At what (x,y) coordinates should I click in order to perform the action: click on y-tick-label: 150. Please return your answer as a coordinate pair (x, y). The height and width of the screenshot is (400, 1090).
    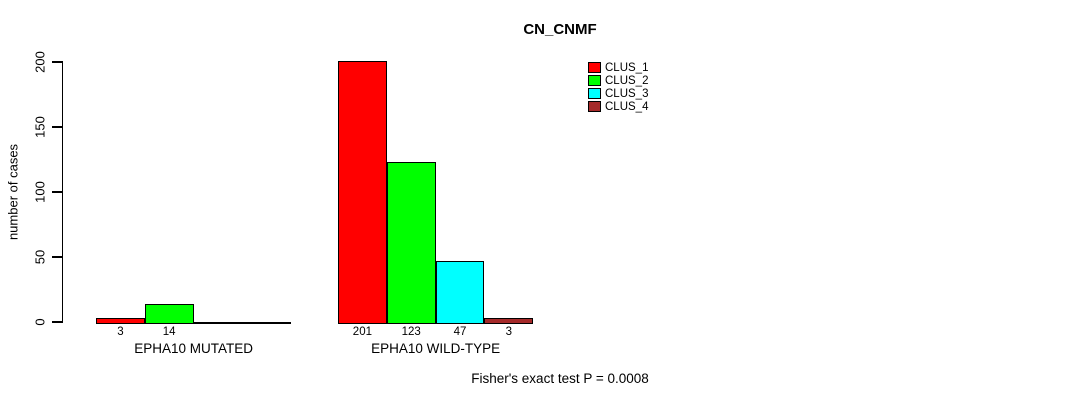
    Looking at the image, I should click on (40, 127).